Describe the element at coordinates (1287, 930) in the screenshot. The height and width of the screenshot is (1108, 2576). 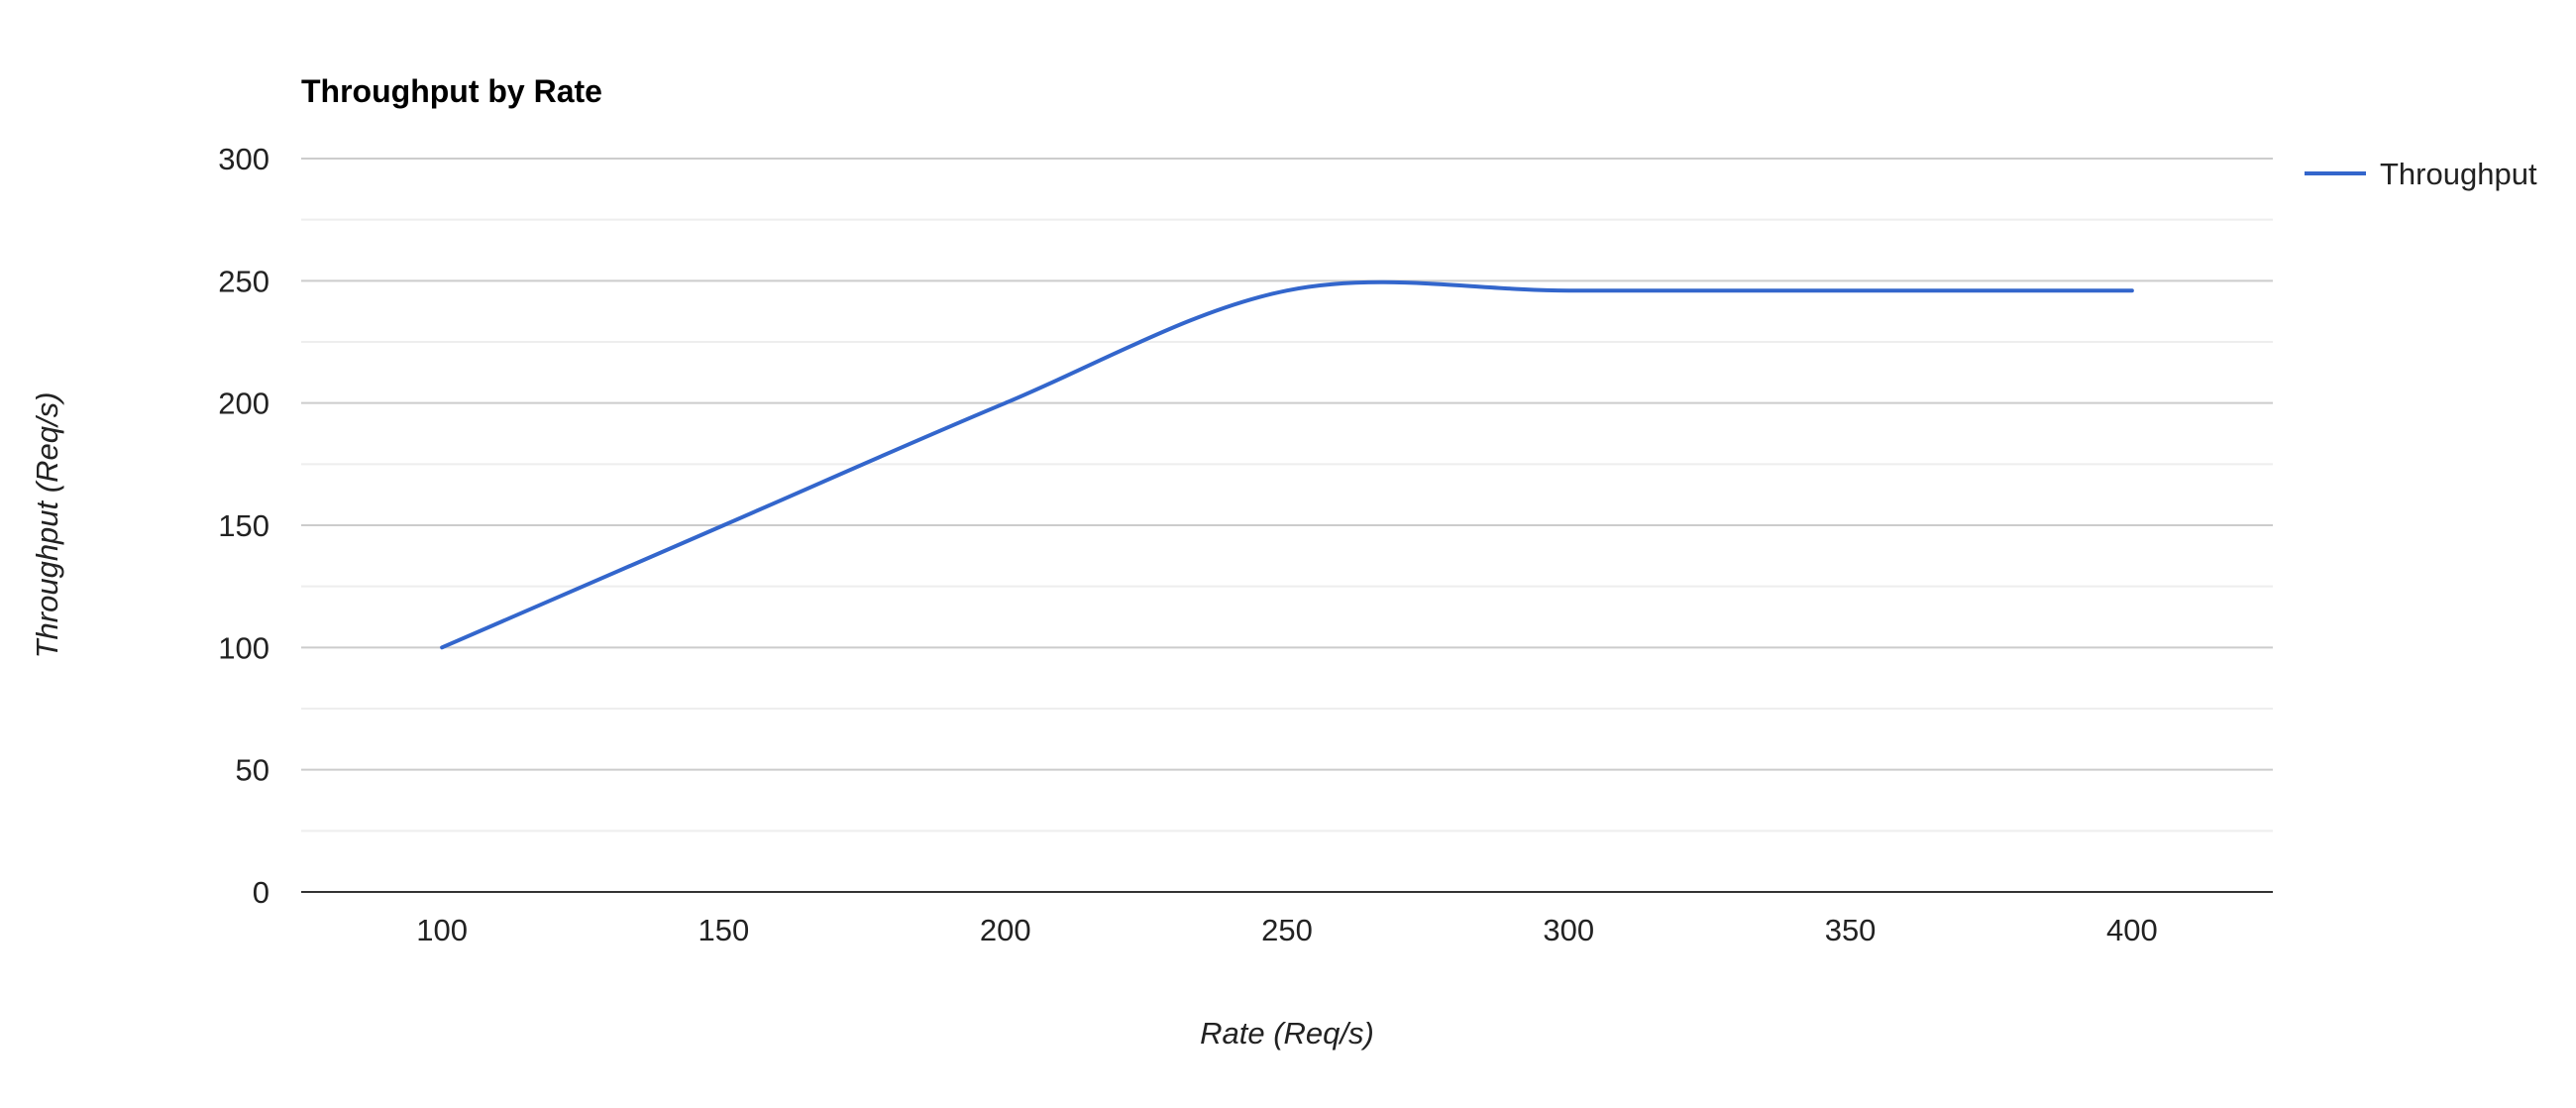
I see `x-tick-label: 250` at that location.